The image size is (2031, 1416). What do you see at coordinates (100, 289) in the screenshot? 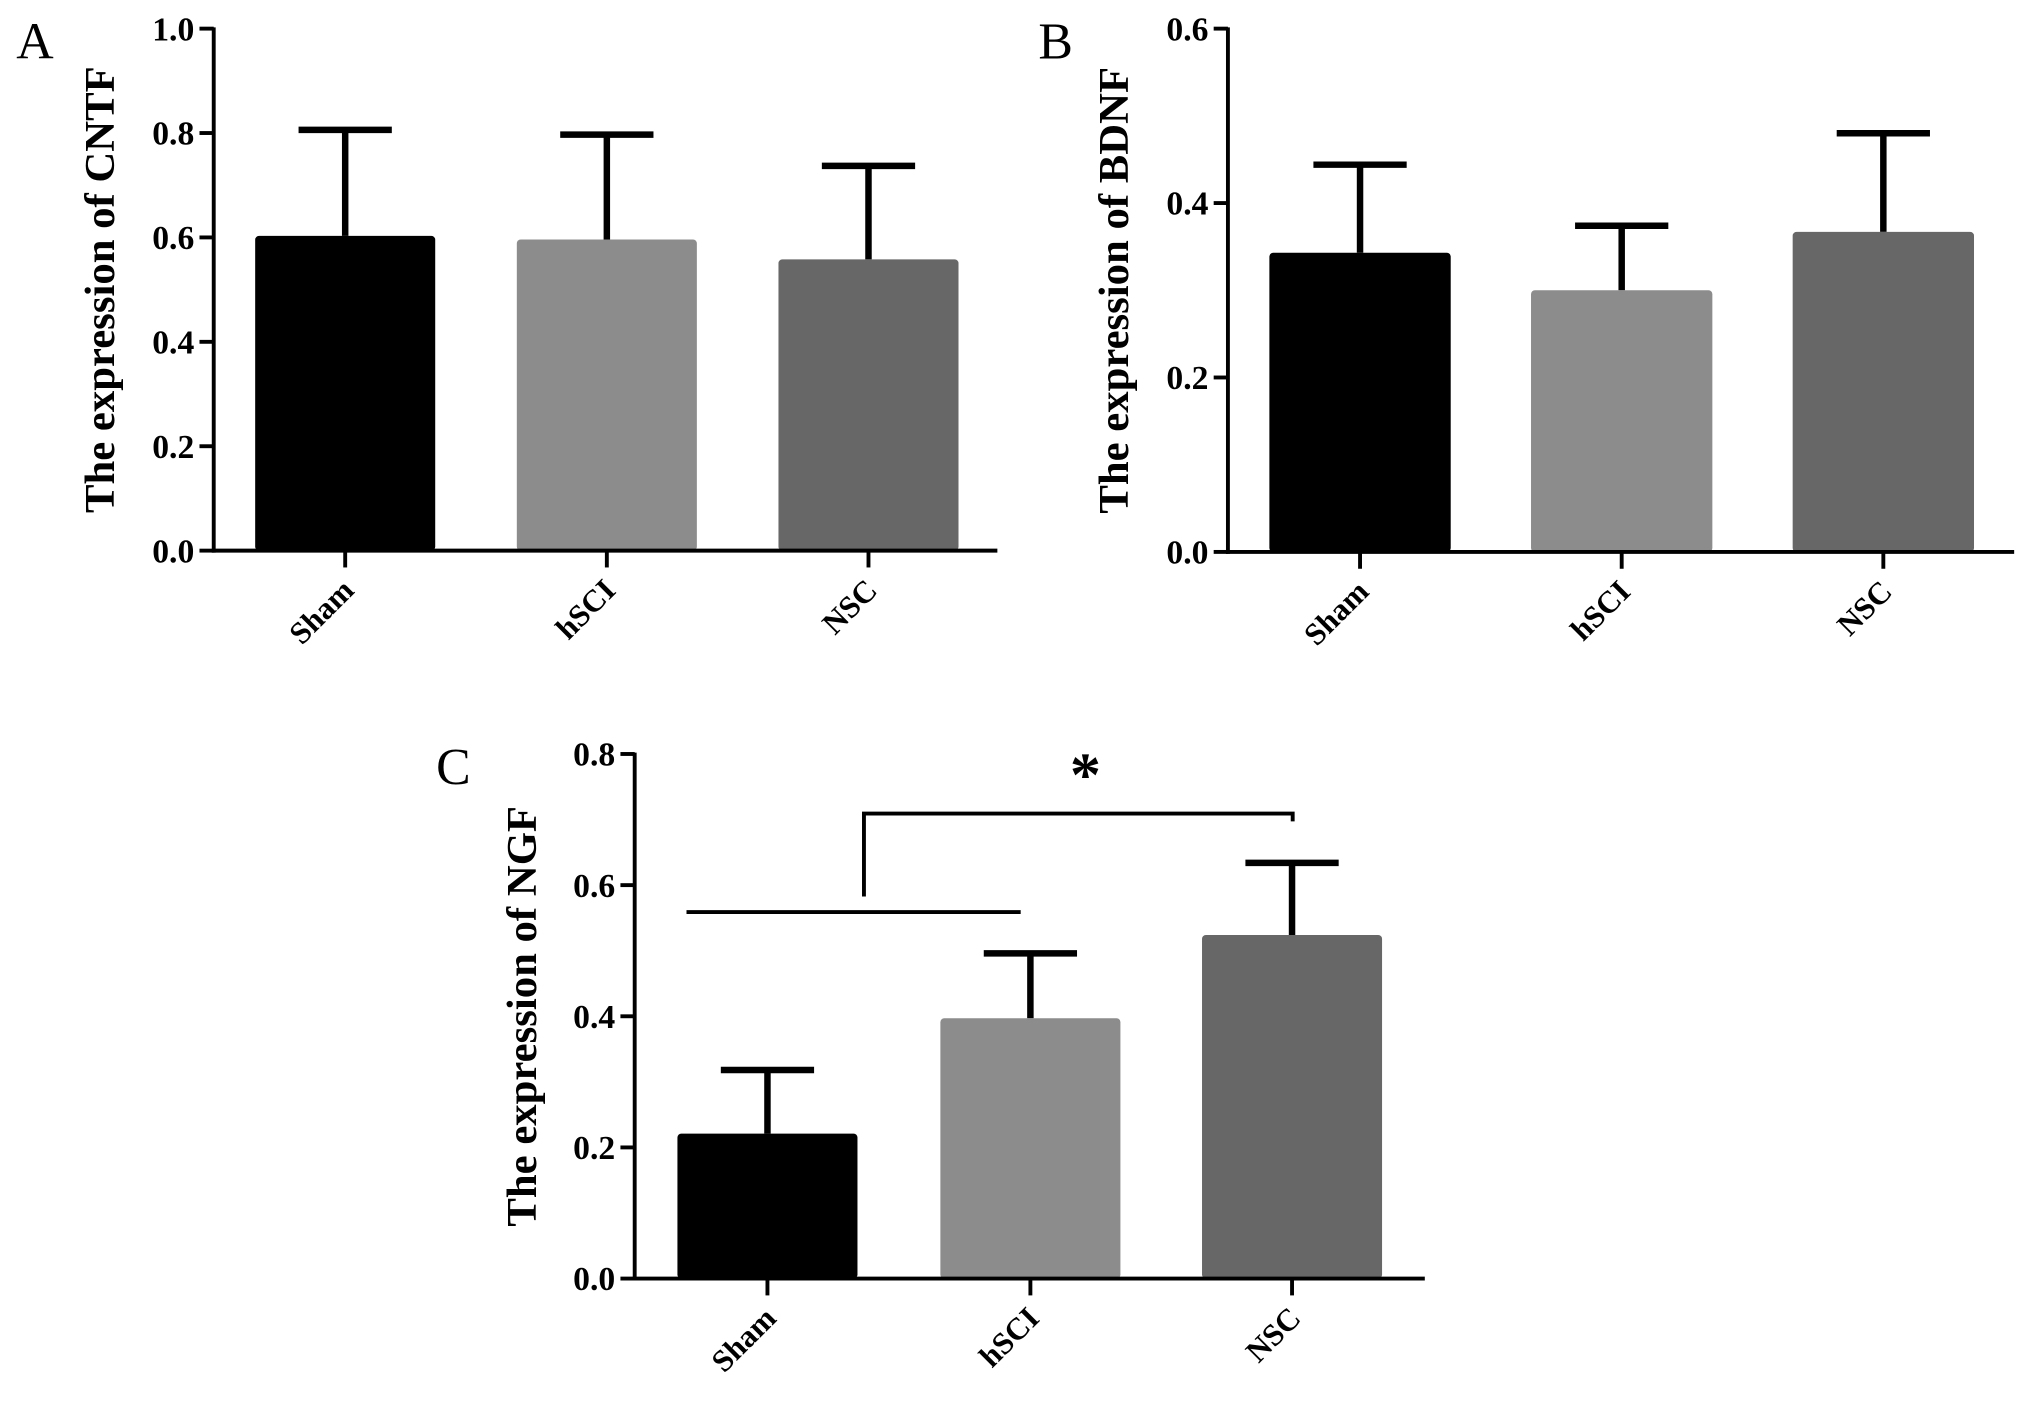
I see `y-axis-label: The expression of CNTF` at bounding box center [100, 289].